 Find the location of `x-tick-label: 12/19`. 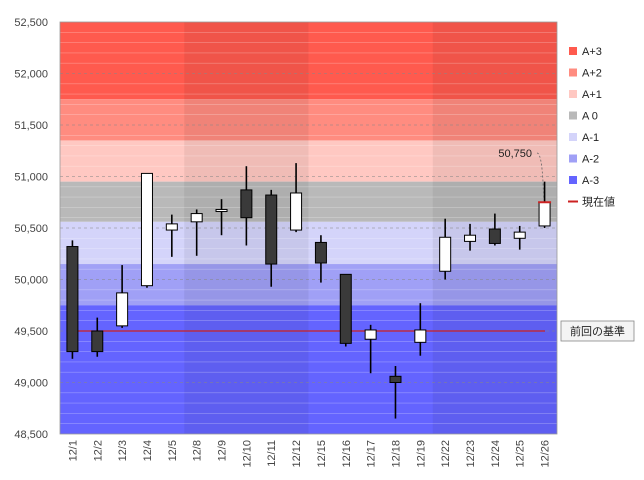

x-tick-label: 12/19 is located at coordinates (421, 454).